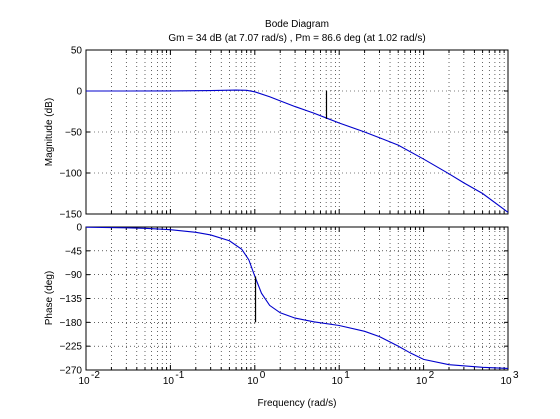 The image size is (560, 419). Describe the element at coordinates (77, 51) in the screenshot. I see `magnitude-ytick-label: 50` at that location.